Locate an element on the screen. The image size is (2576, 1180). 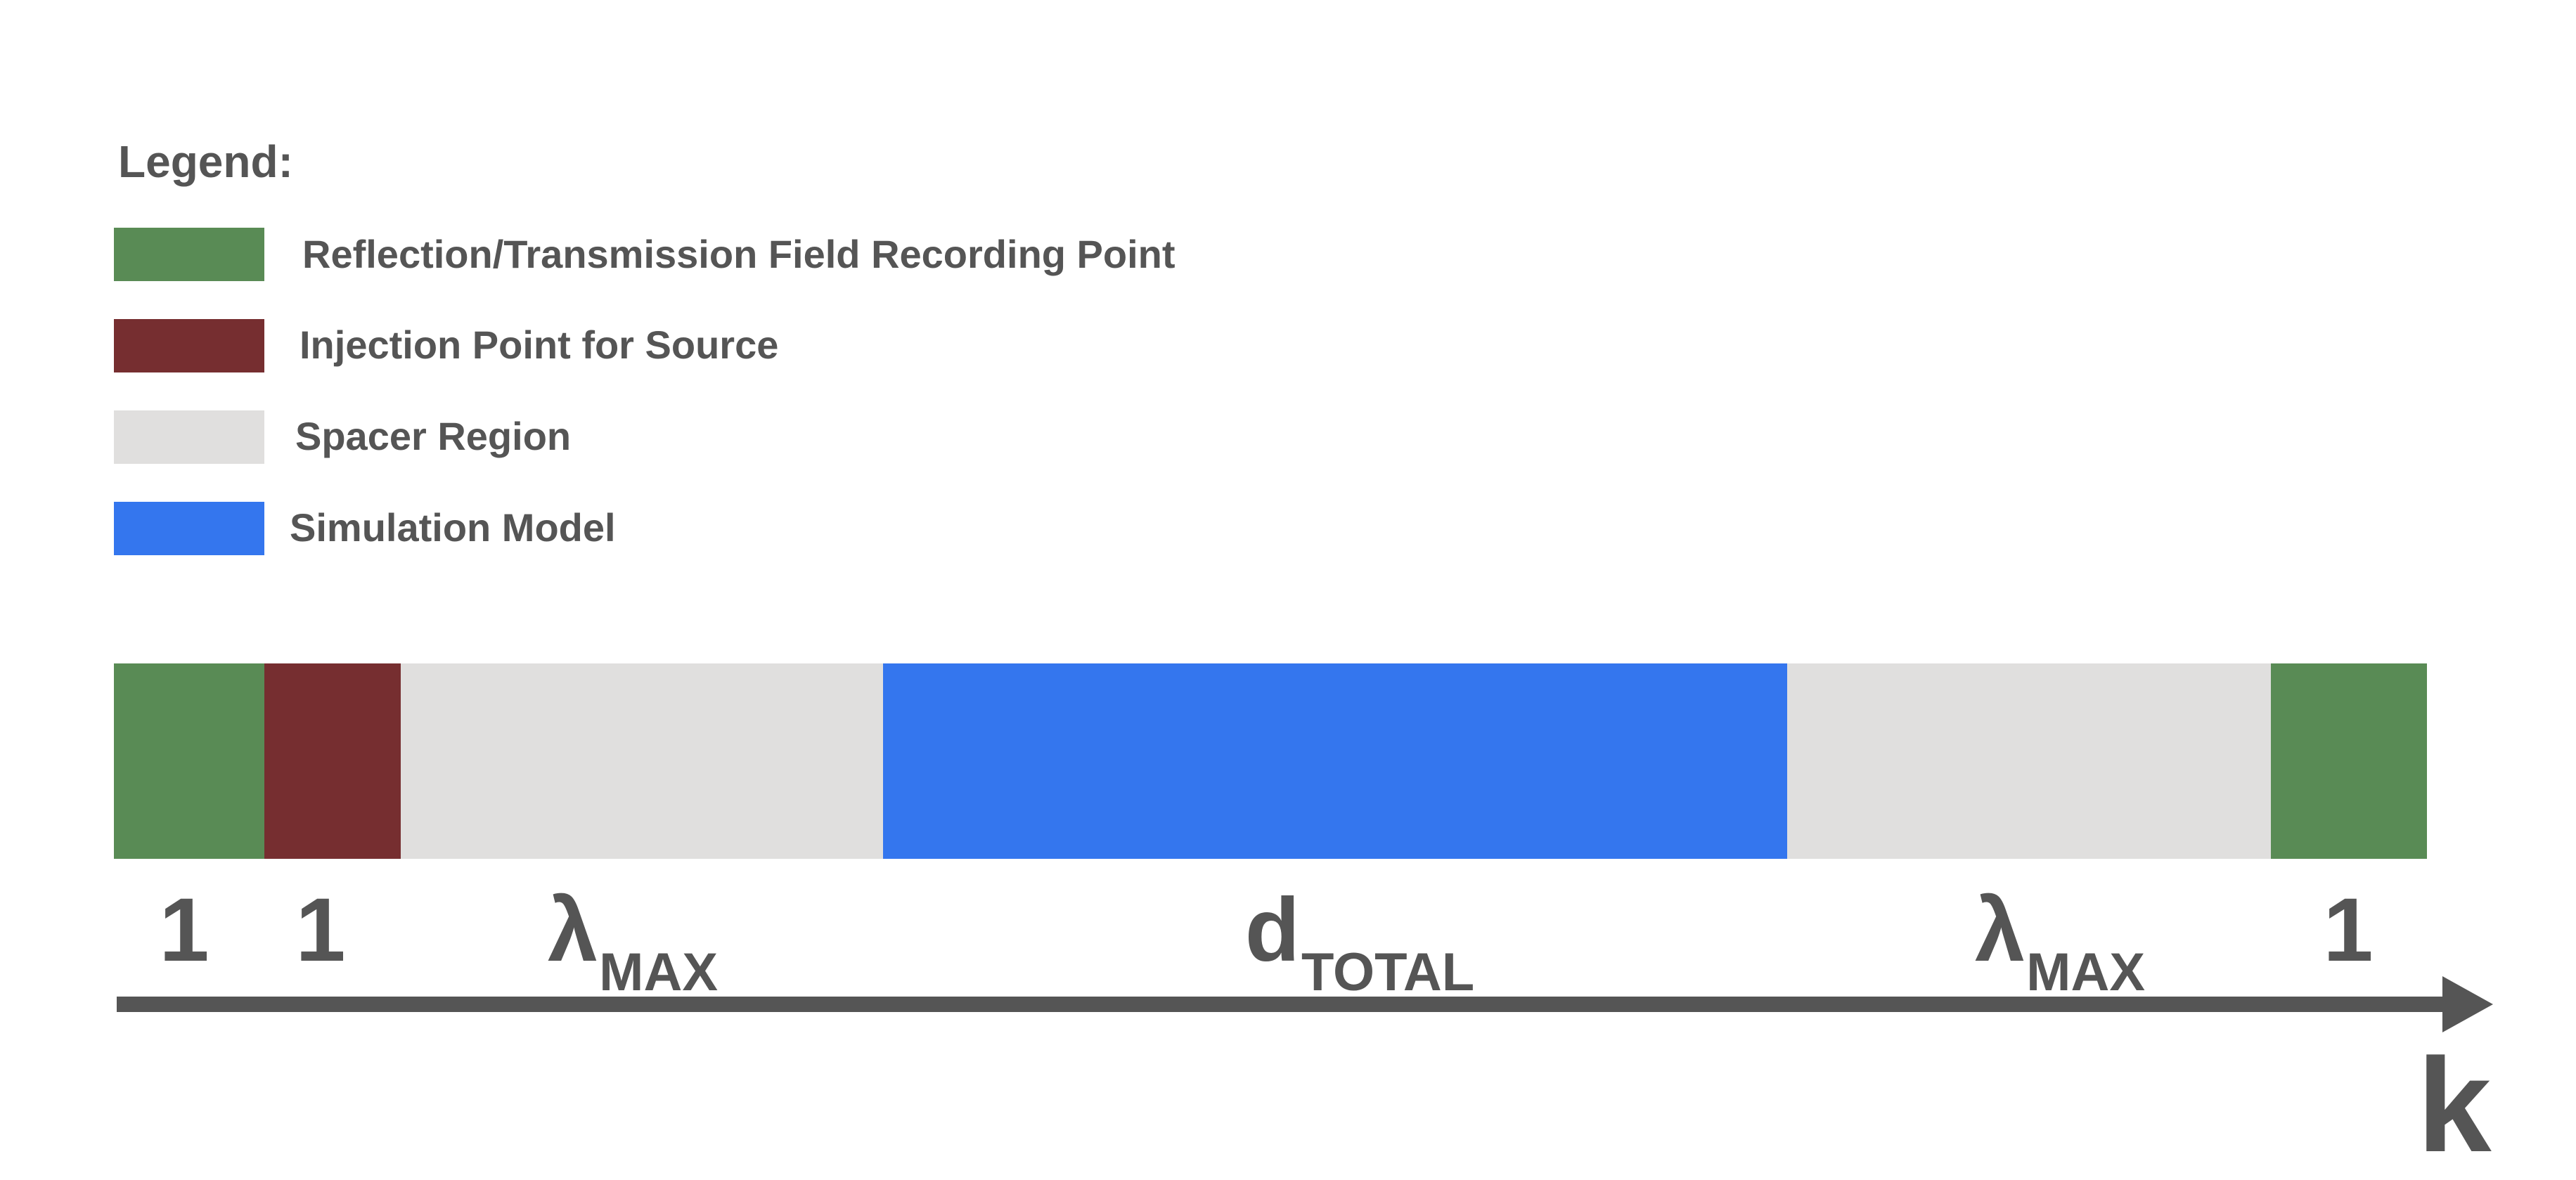
axis-line is located at coordinates (1284, 1004).